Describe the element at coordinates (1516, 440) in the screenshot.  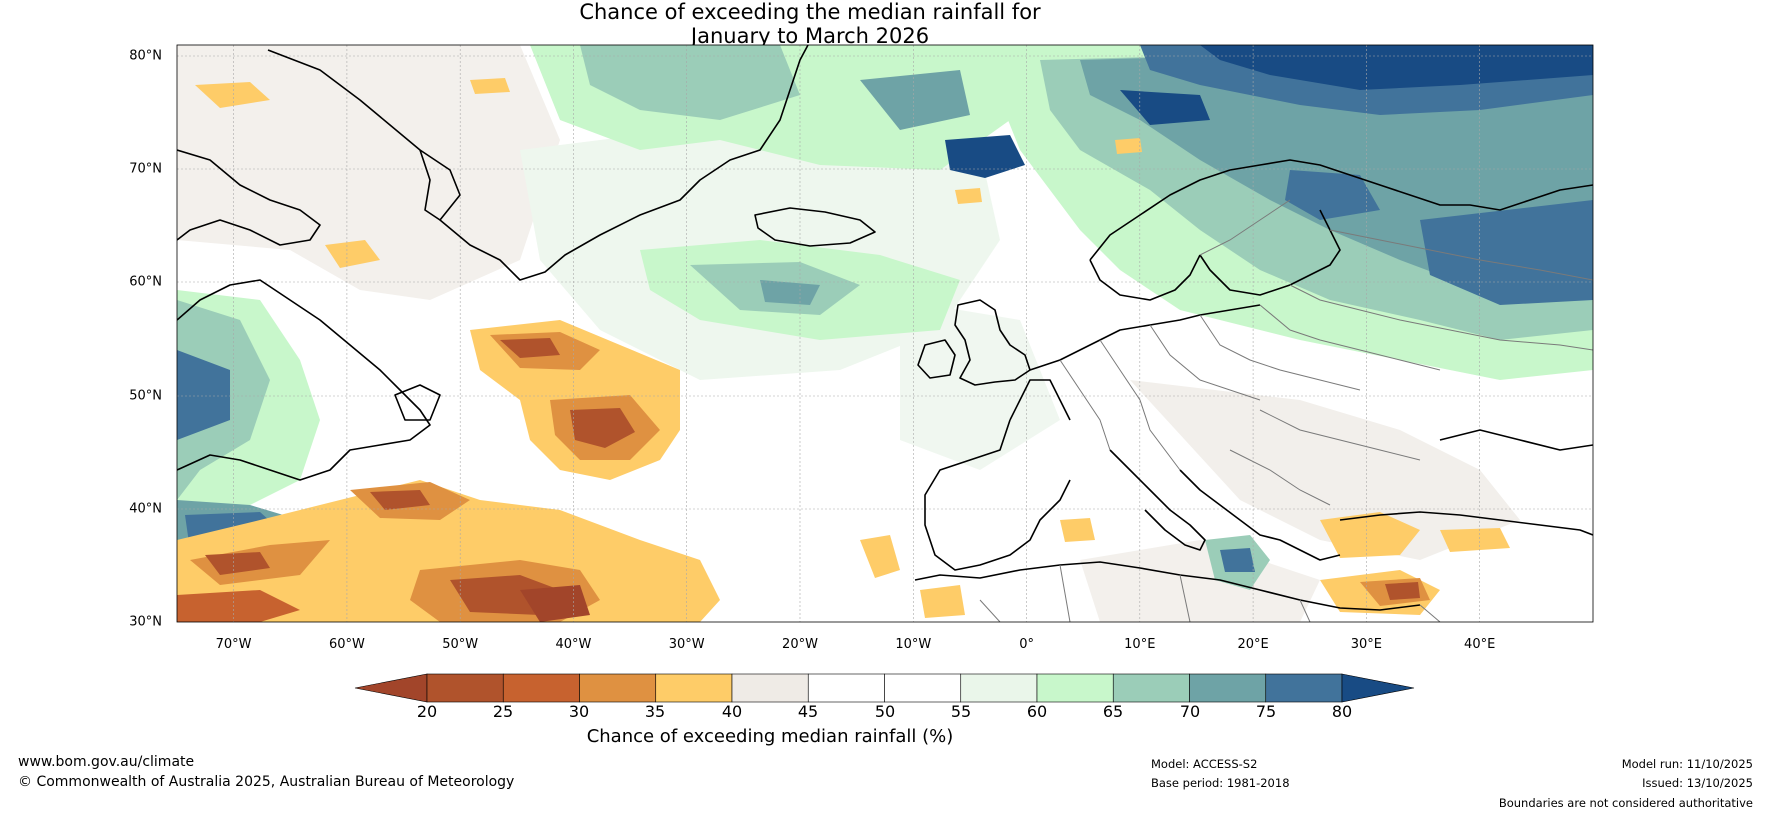
I see `black-sea-coast` at that location.